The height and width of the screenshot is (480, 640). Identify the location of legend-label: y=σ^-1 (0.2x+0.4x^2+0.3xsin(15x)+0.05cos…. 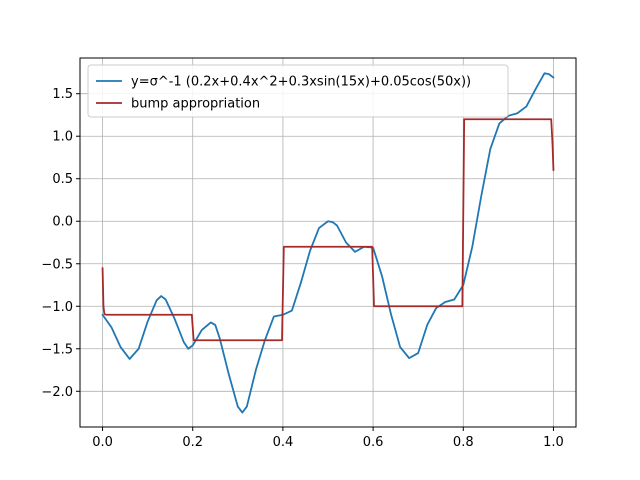
(301, 82).